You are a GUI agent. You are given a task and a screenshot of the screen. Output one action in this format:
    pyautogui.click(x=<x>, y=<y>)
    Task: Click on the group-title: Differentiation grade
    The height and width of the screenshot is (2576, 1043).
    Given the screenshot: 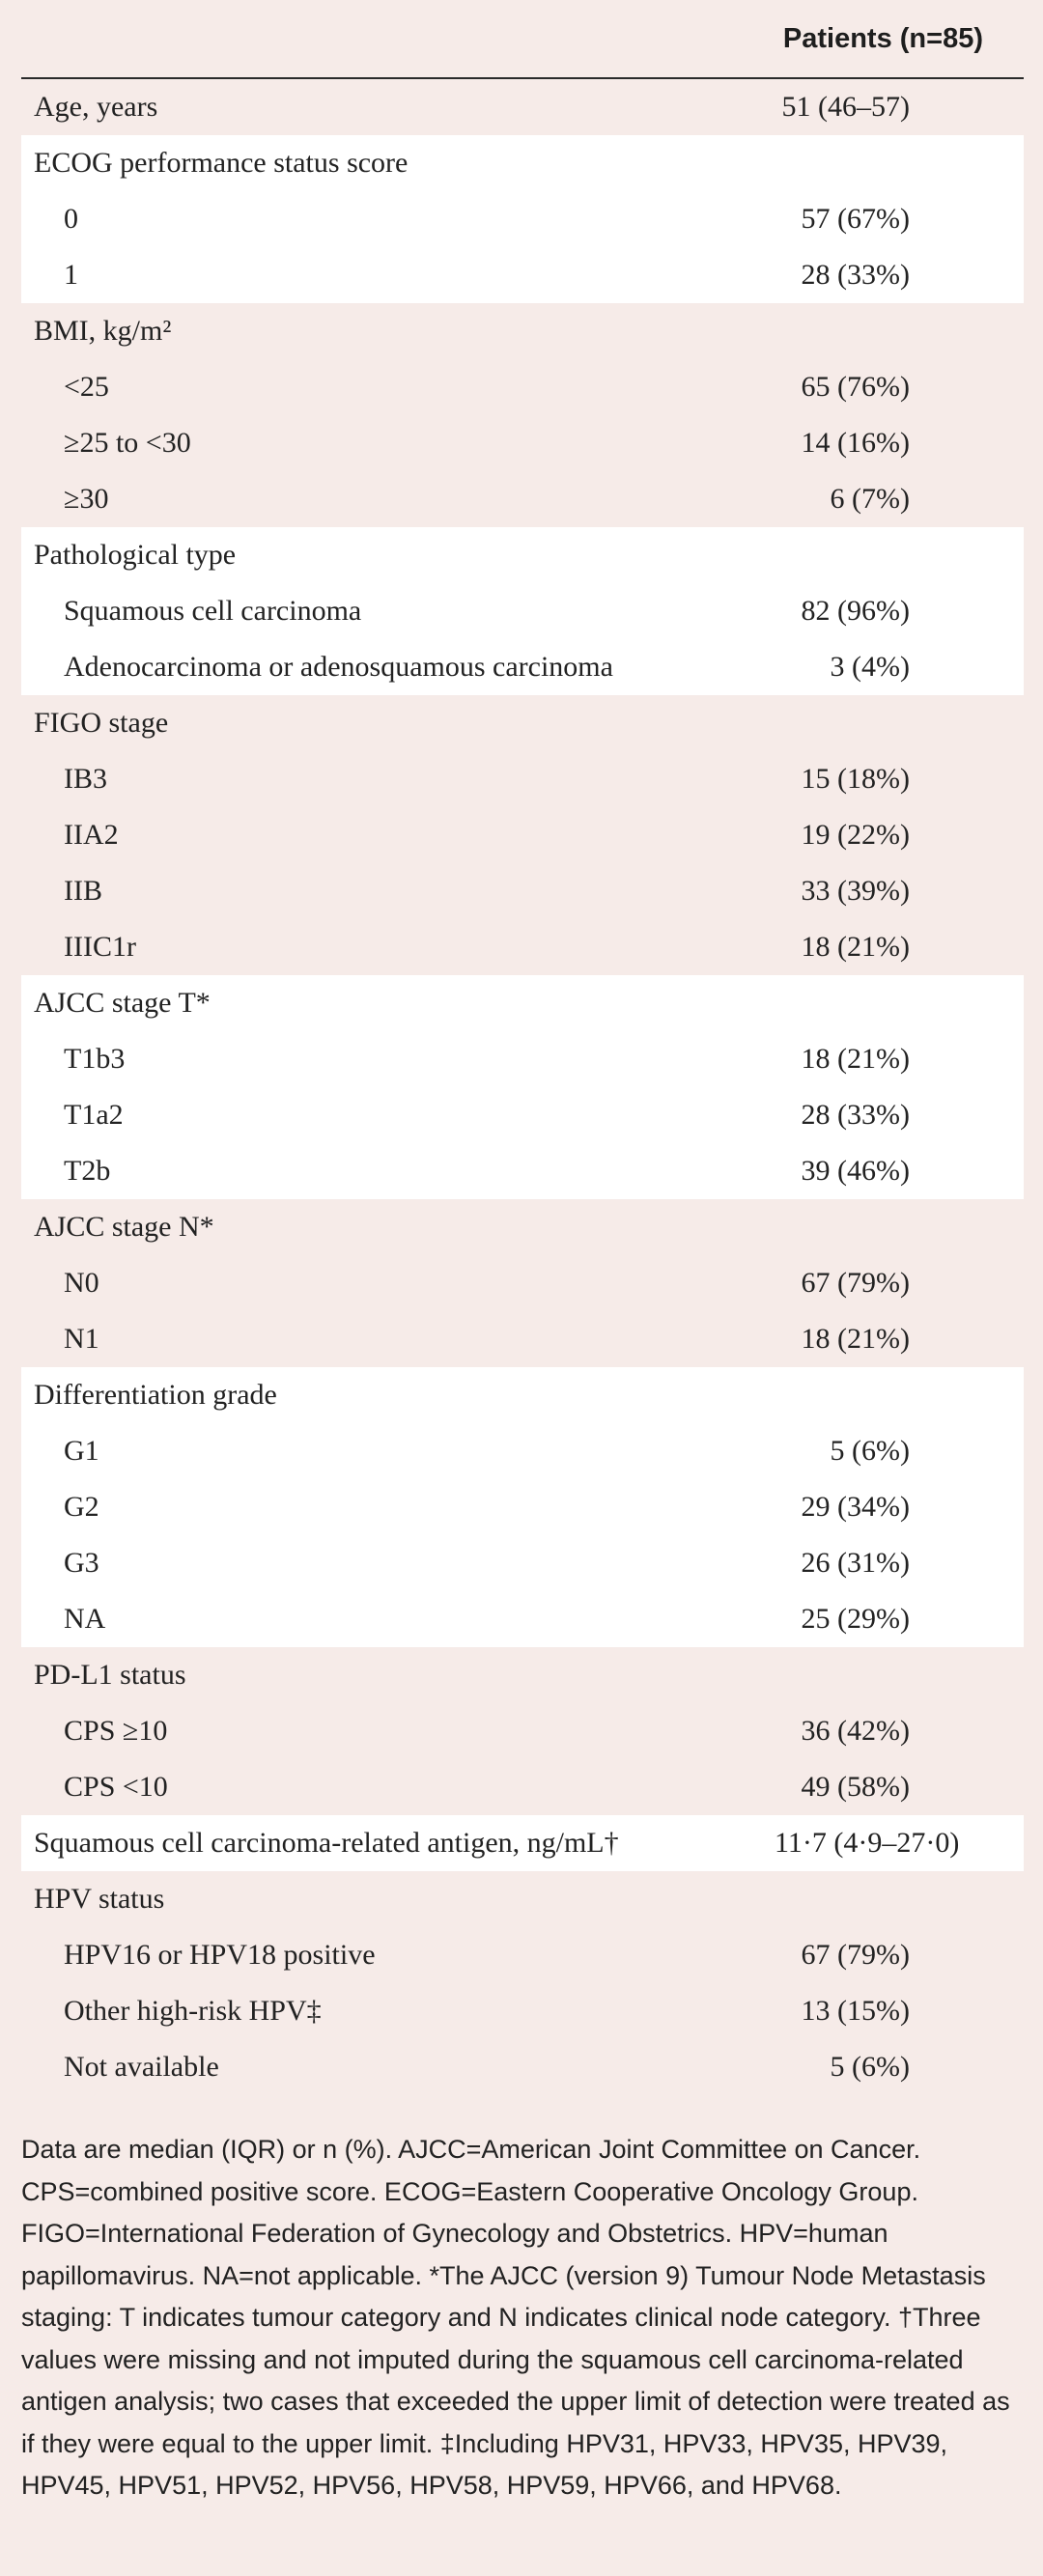 What is the action you would take?
    pyautogui.click(x=523, y=1395)
    